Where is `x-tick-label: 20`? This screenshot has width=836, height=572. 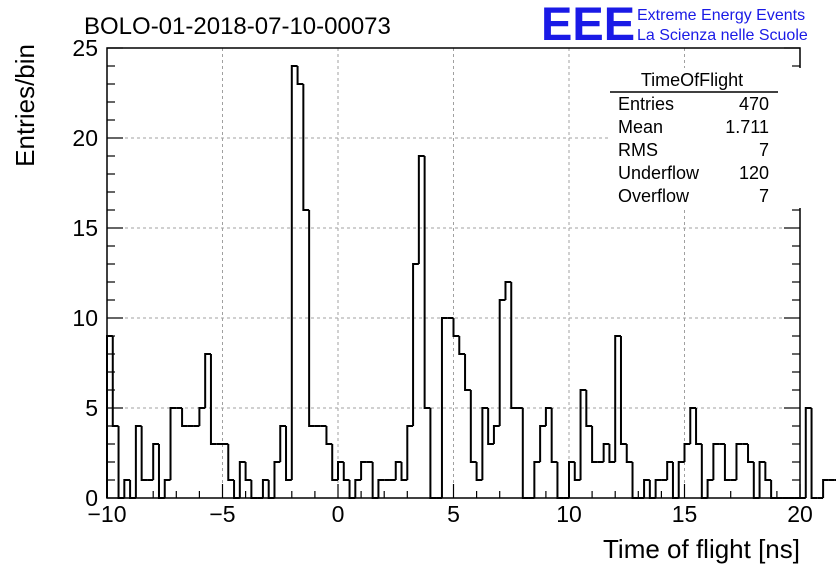
x-tick-label: 20 is located at coordinates (800, 514).